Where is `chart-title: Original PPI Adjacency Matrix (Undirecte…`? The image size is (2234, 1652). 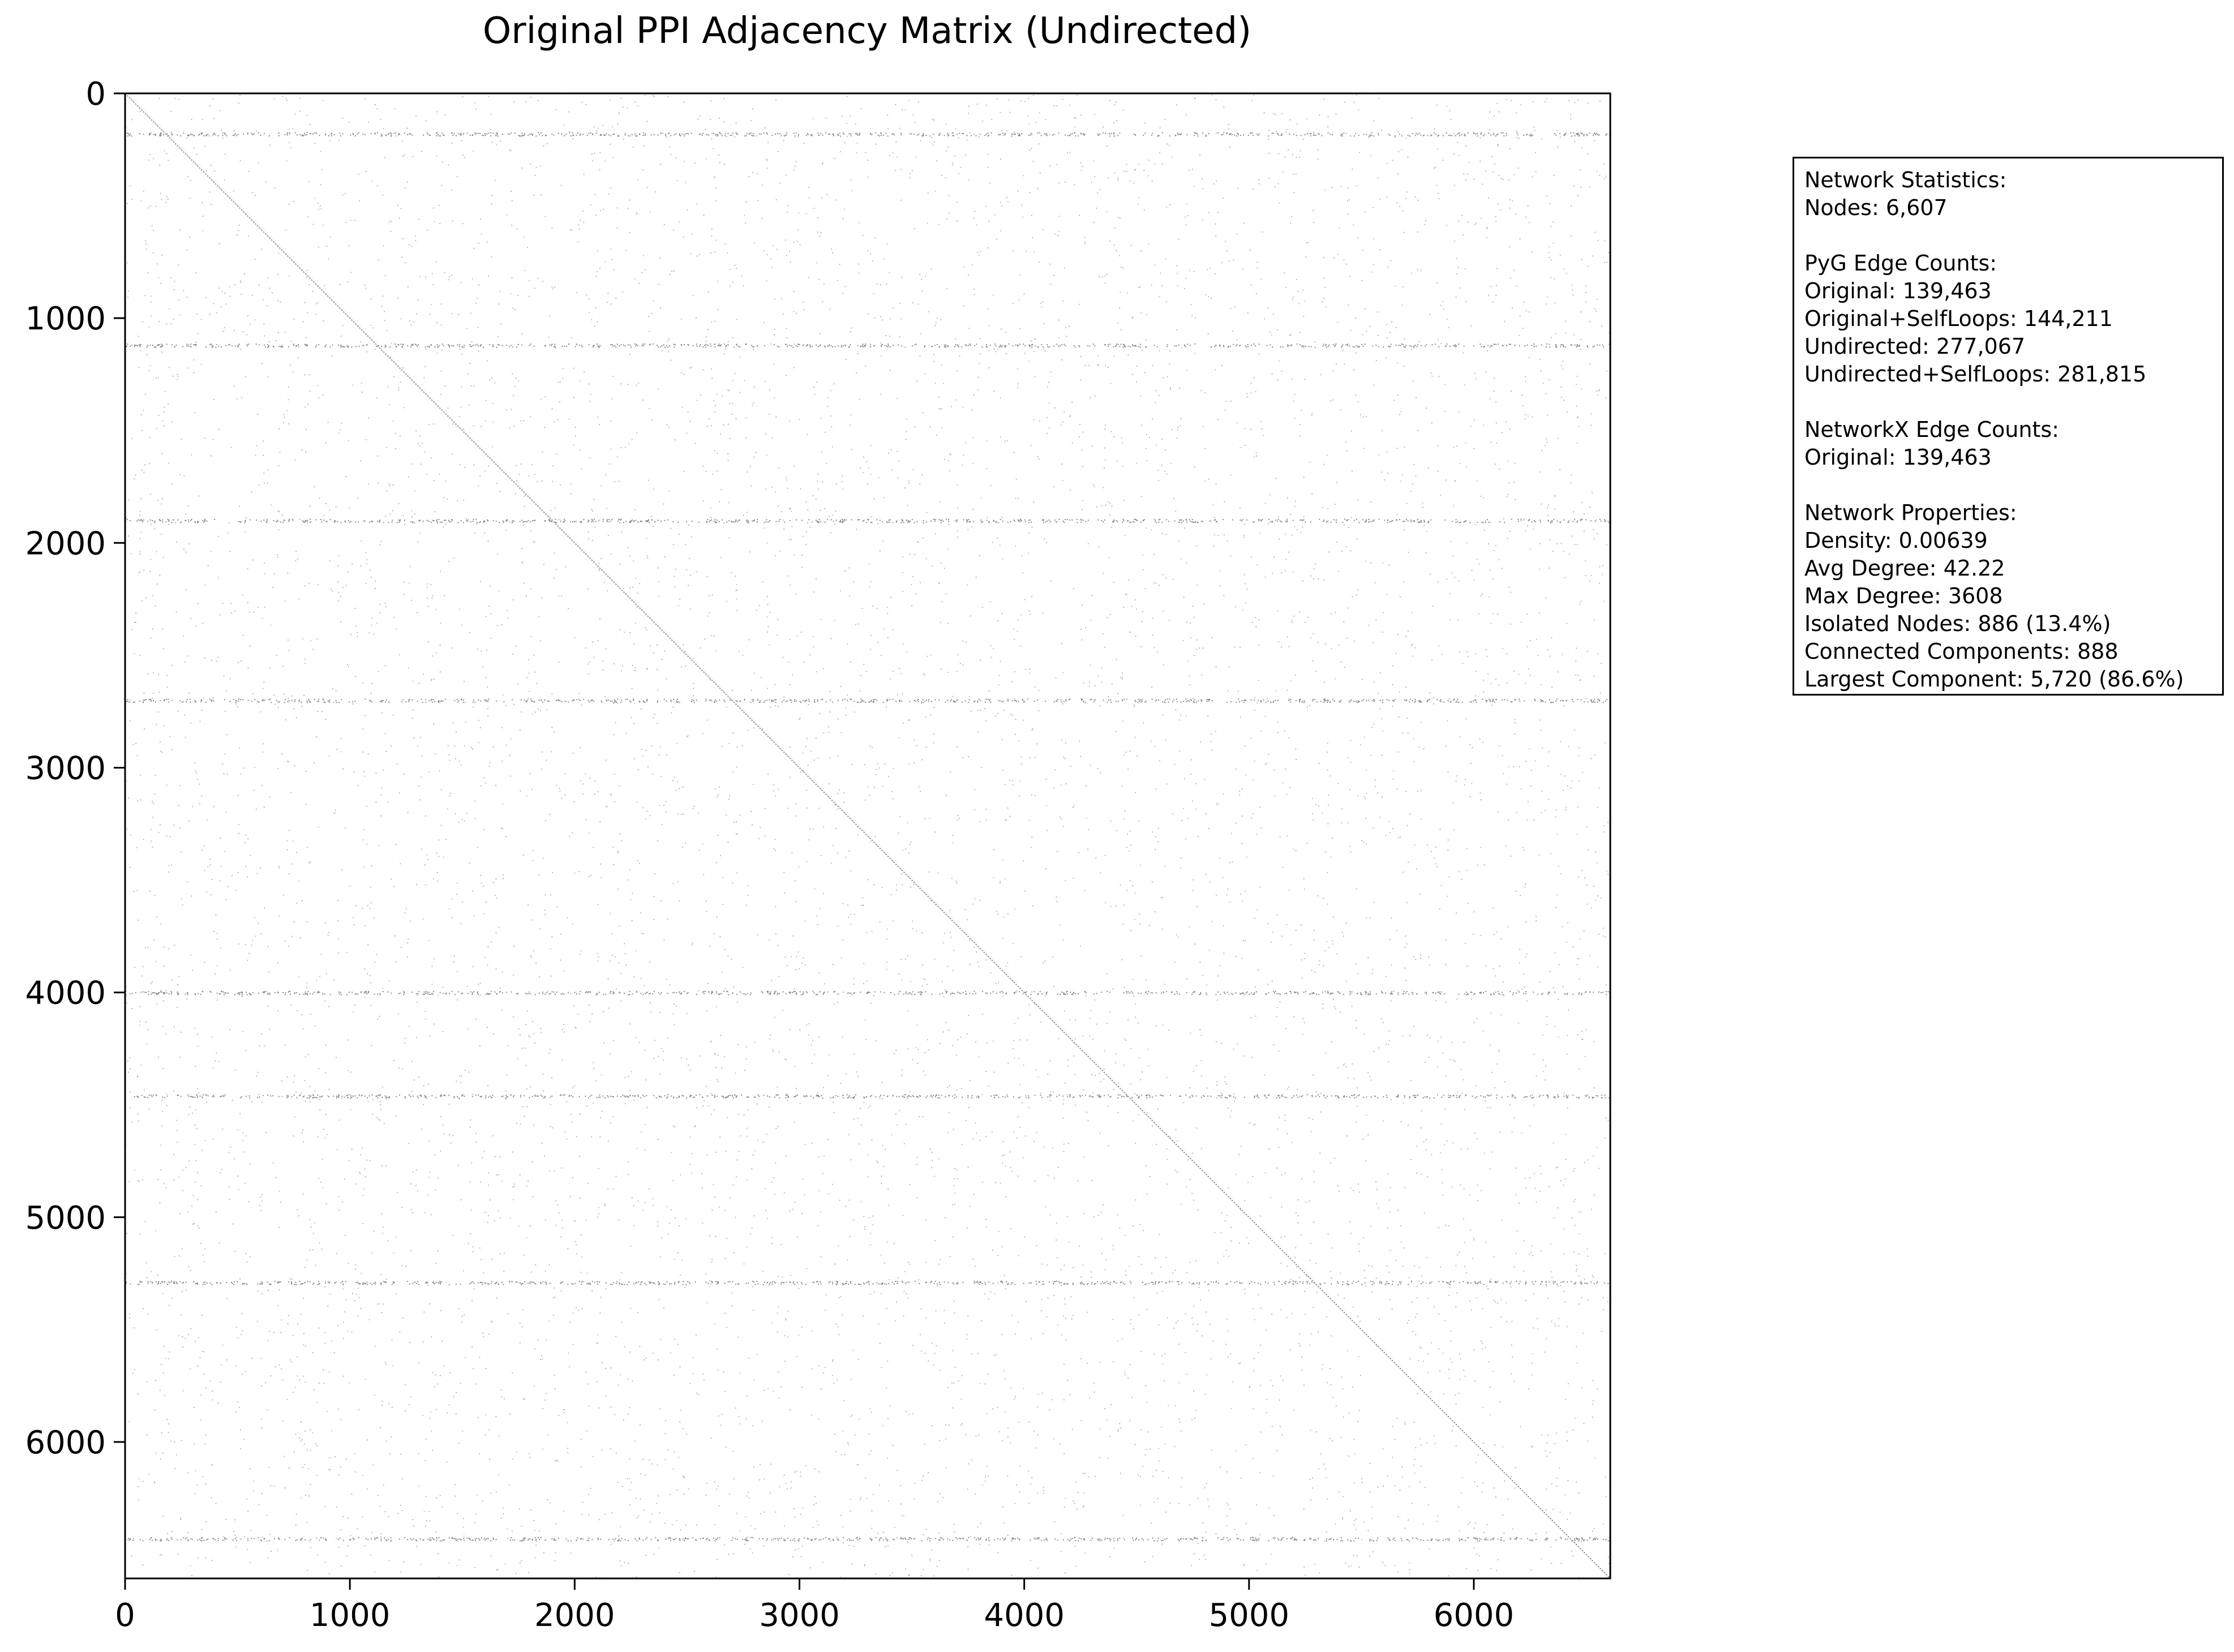 chart-title: Original PPI Adjacency Matrix (Undirecte… is located at coordinates (867, 31).